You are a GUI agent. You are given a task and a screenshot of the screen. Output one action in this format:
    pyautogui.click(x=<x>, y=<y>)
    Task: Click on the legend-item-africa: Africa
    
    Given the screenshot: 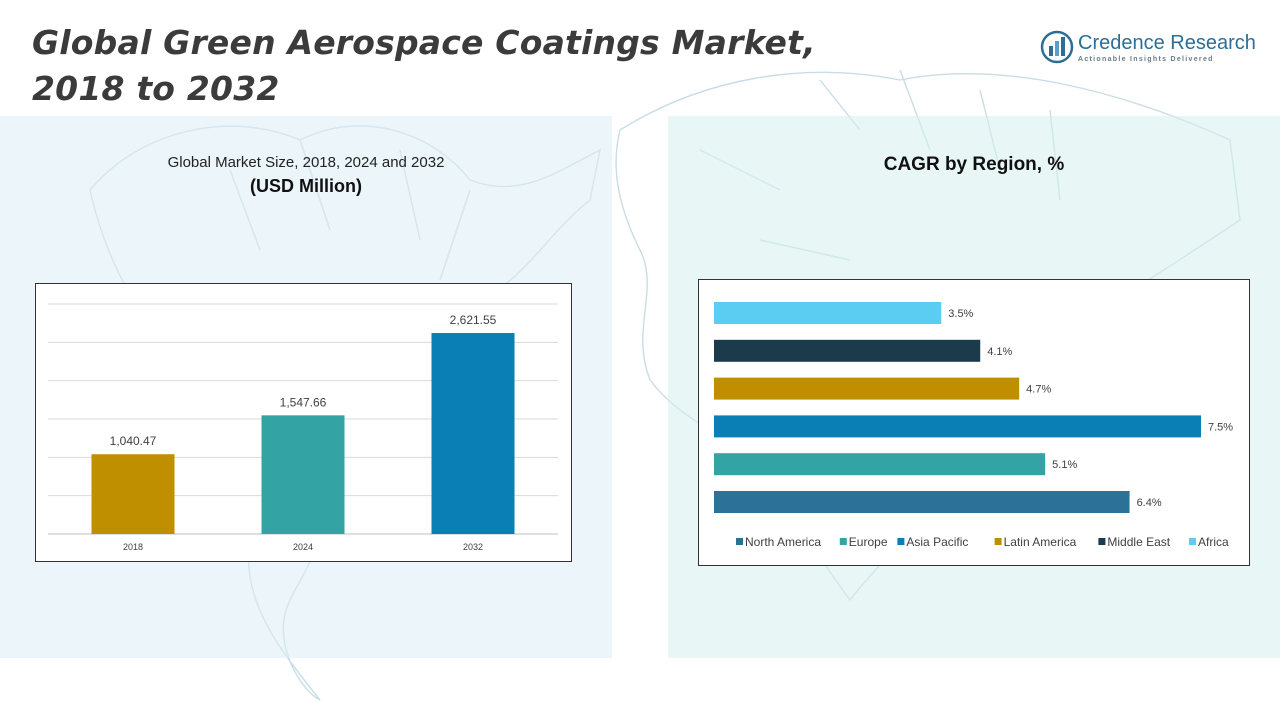 What is the action you would take?
    pyautogui.click(x=1213, y=542)
    